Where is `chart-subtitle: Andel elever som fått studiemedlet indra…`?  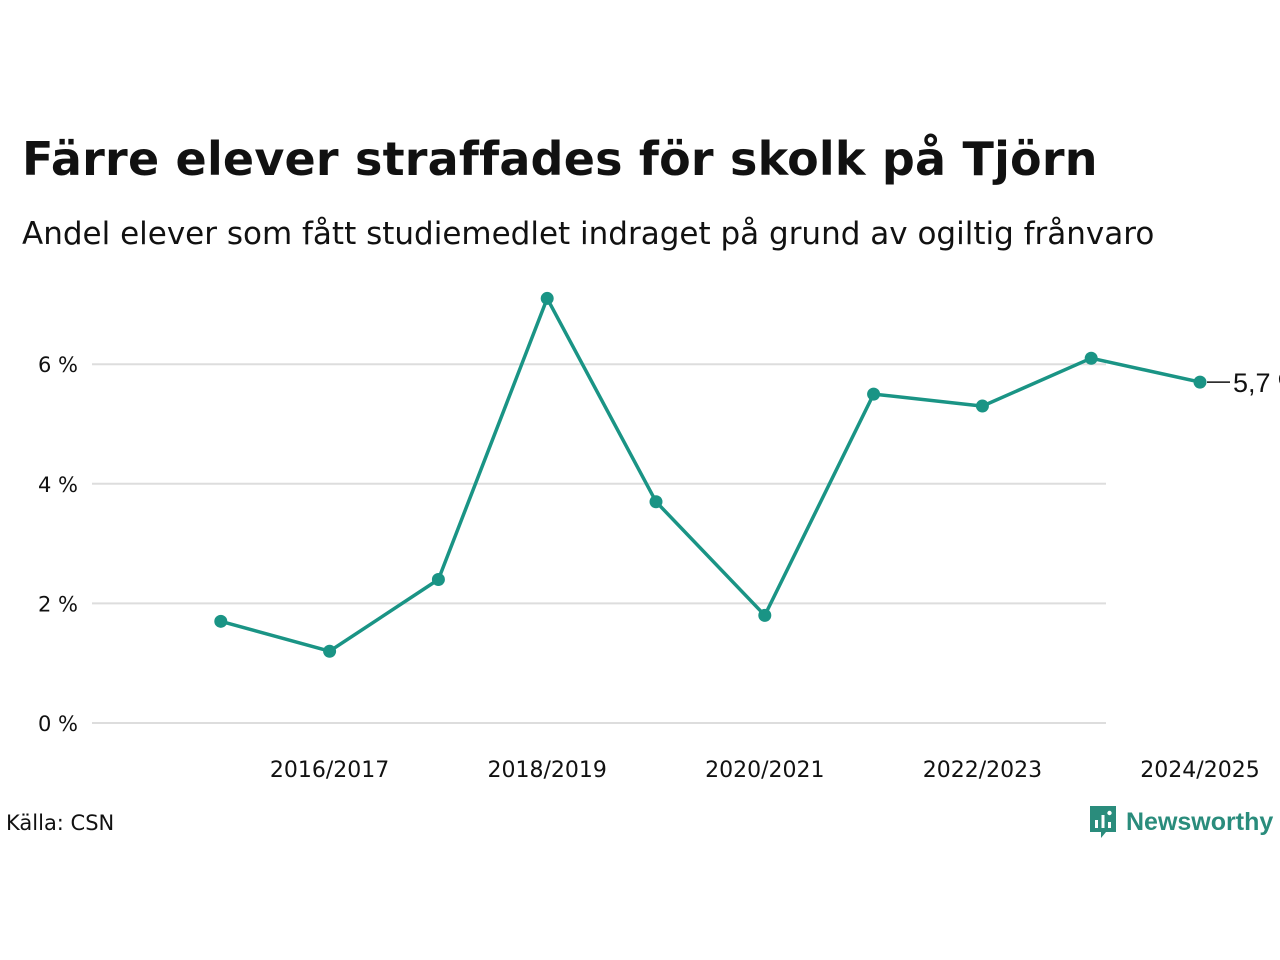
chart-subtitle: Andel elever som fått studiemedlet indra… is located at coordinates (588, 234).